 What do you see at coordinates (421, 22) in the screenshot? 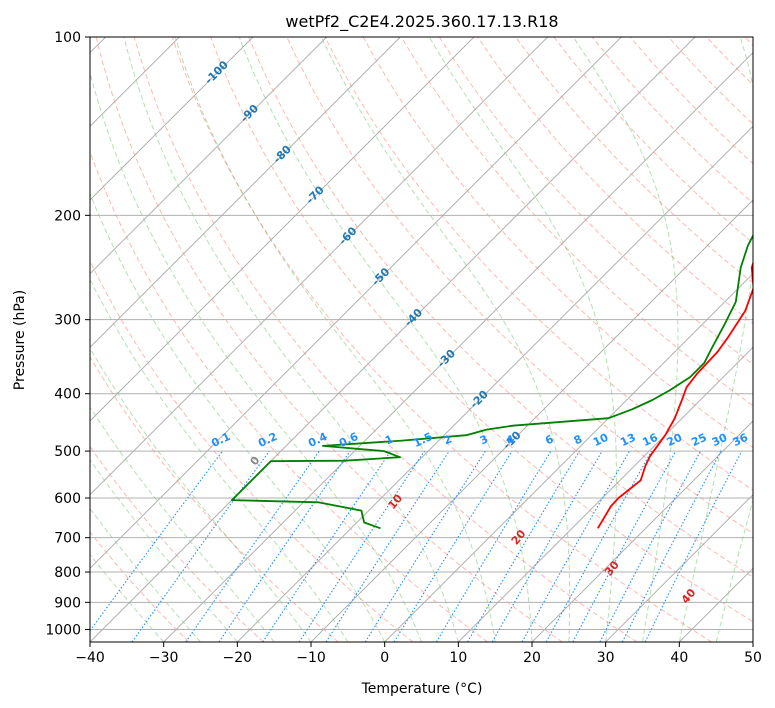
I see `chart-title: wetPf2_C2E4.2025.360.17.13.R18` at bounding box center [421, 22].